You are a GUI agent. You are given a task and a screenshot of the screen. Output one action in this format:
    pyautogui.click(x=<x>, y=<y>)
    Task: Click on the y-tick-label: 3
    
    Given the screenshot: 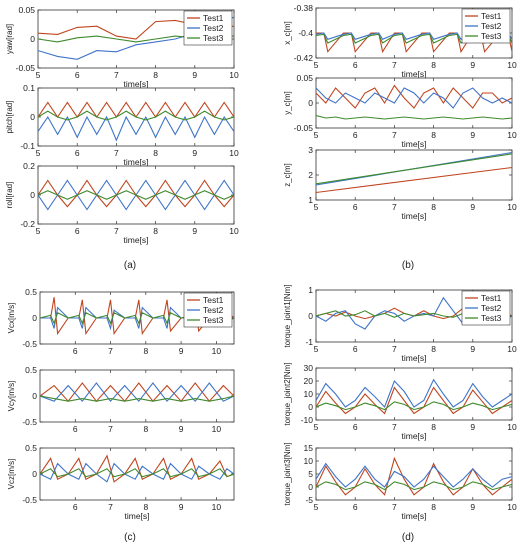 What is the action you would take?
    pyautogui.click(x=310, y=150)
    